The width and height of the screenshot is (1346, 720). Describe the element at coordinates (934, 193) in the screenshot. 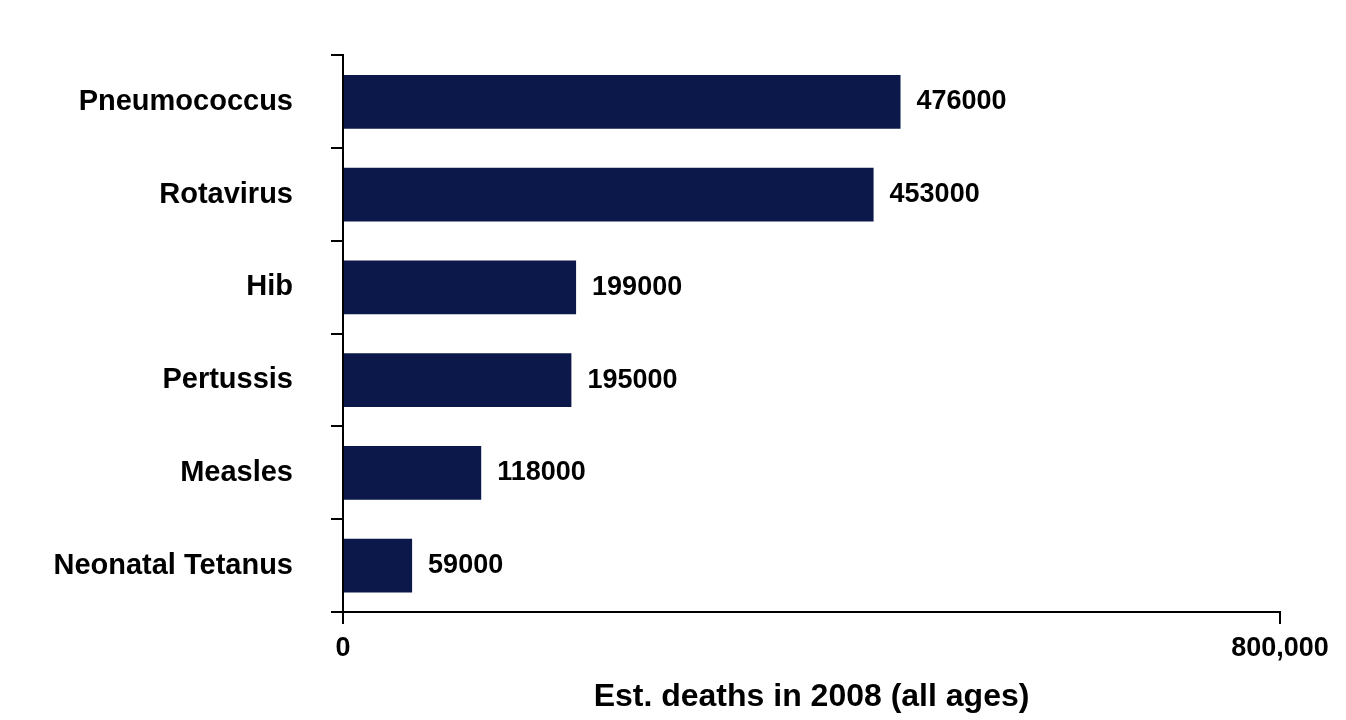

I see `data-label: 453000` at that location.